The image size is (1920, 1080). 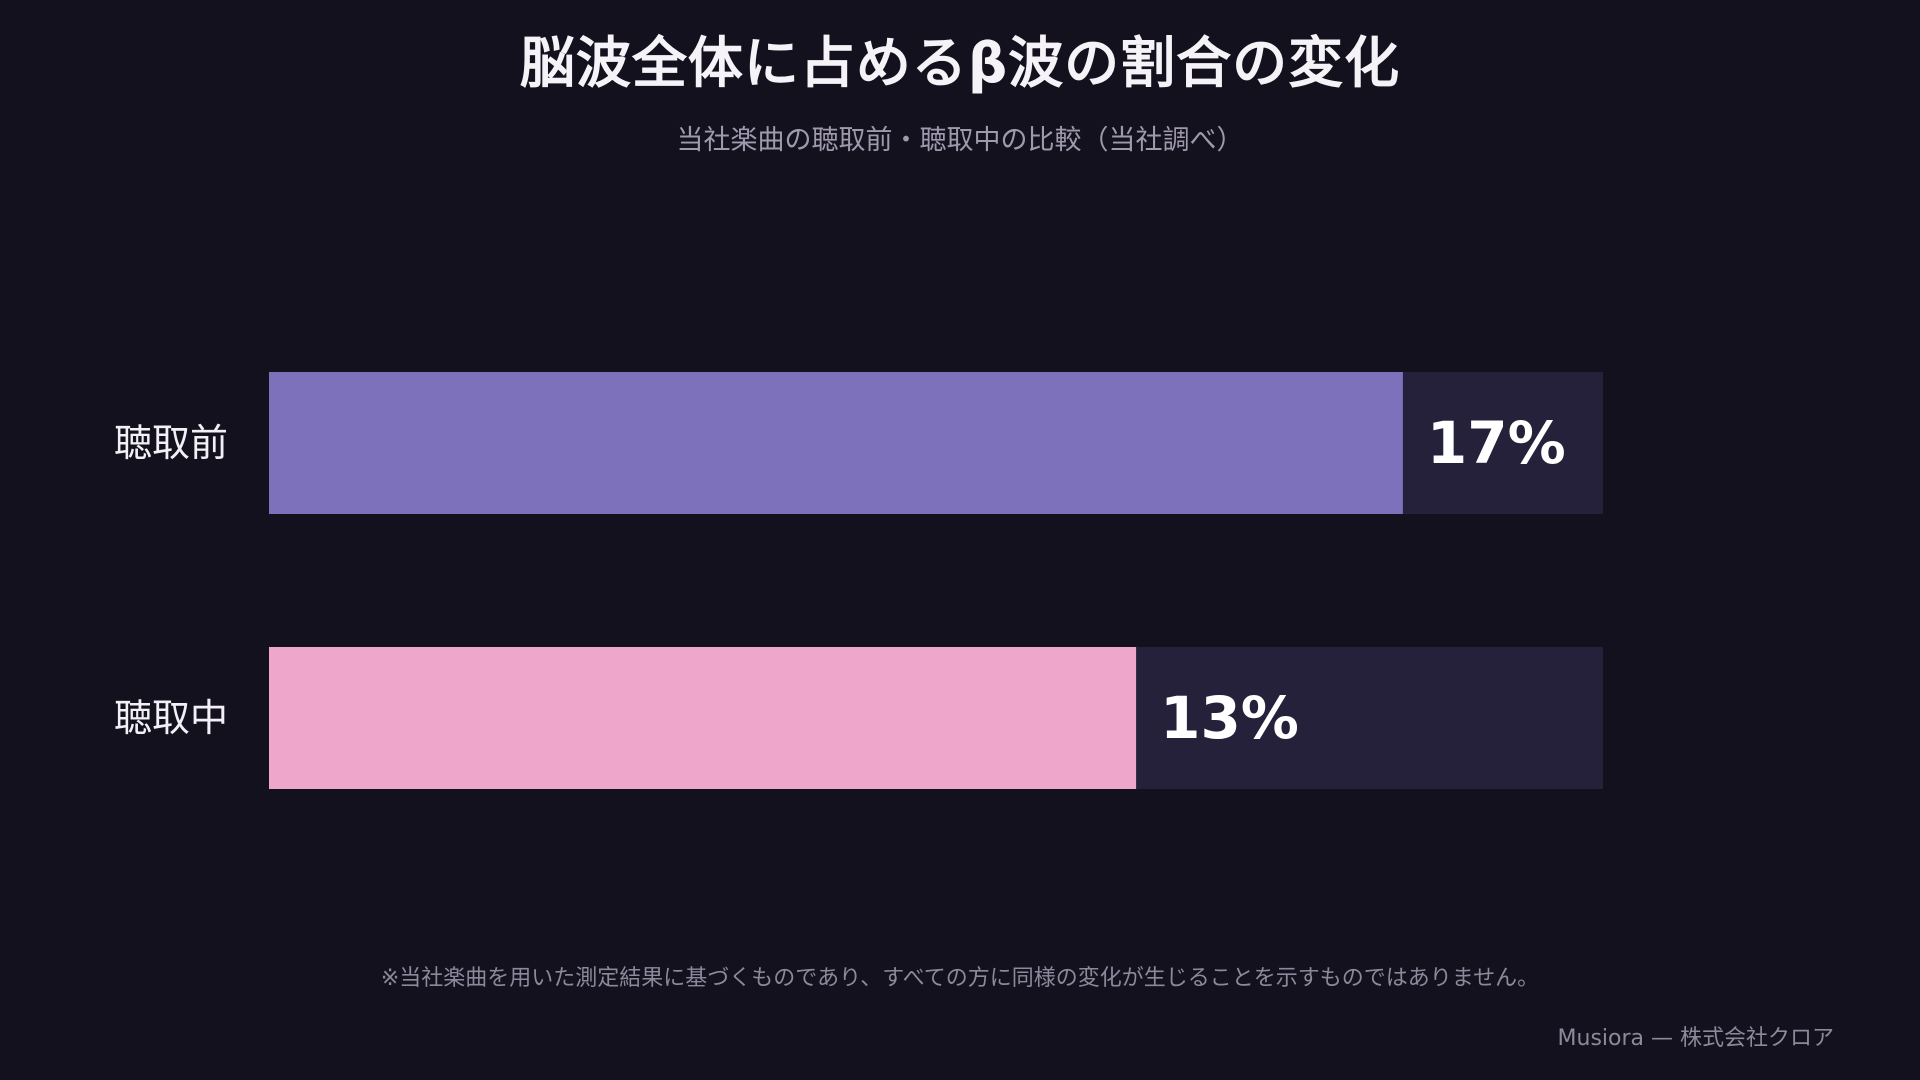 I want to click on category-label: 聴取前, so click(x=171, y=443).